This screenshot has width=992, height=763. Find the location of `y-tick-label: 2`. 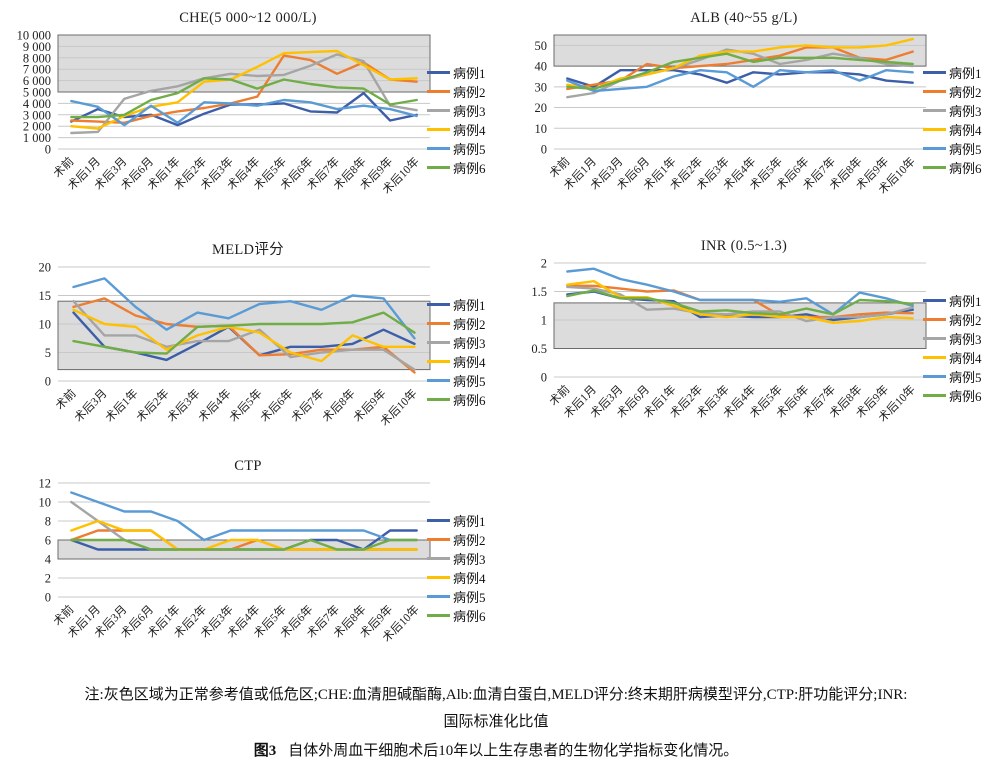

y-tick-label: 2 is located at coordinates (544, 264).